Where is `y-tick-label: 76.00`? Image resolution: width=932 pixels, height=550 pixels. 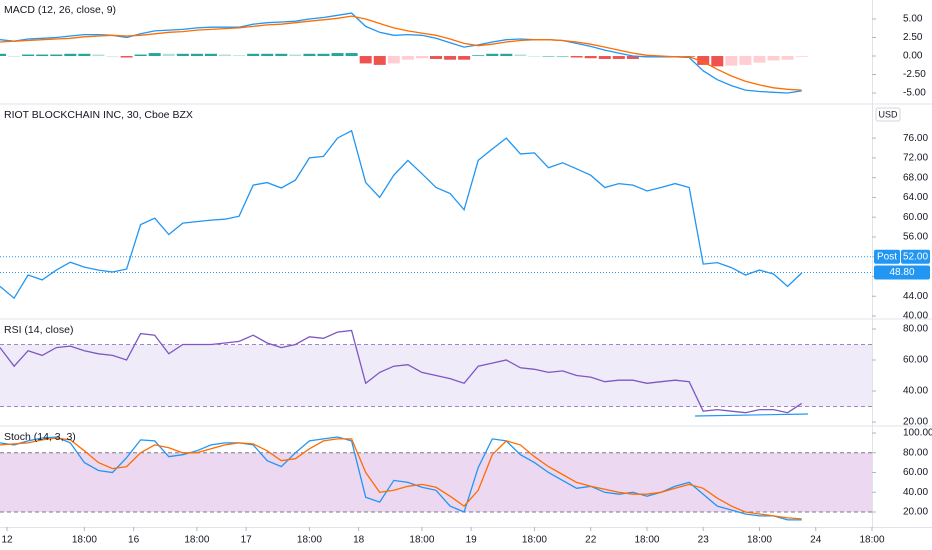
y-tick-label: 76.00 is located at coordinates (915, 138).